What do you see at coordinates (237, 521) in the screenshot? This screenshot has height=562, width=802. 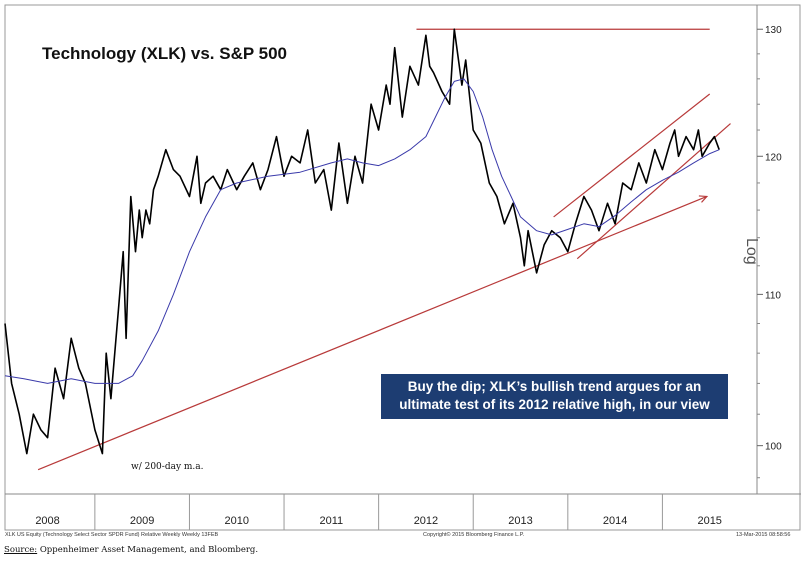 I see `x-tick-label: 2010` at bounding box center [237, 521].